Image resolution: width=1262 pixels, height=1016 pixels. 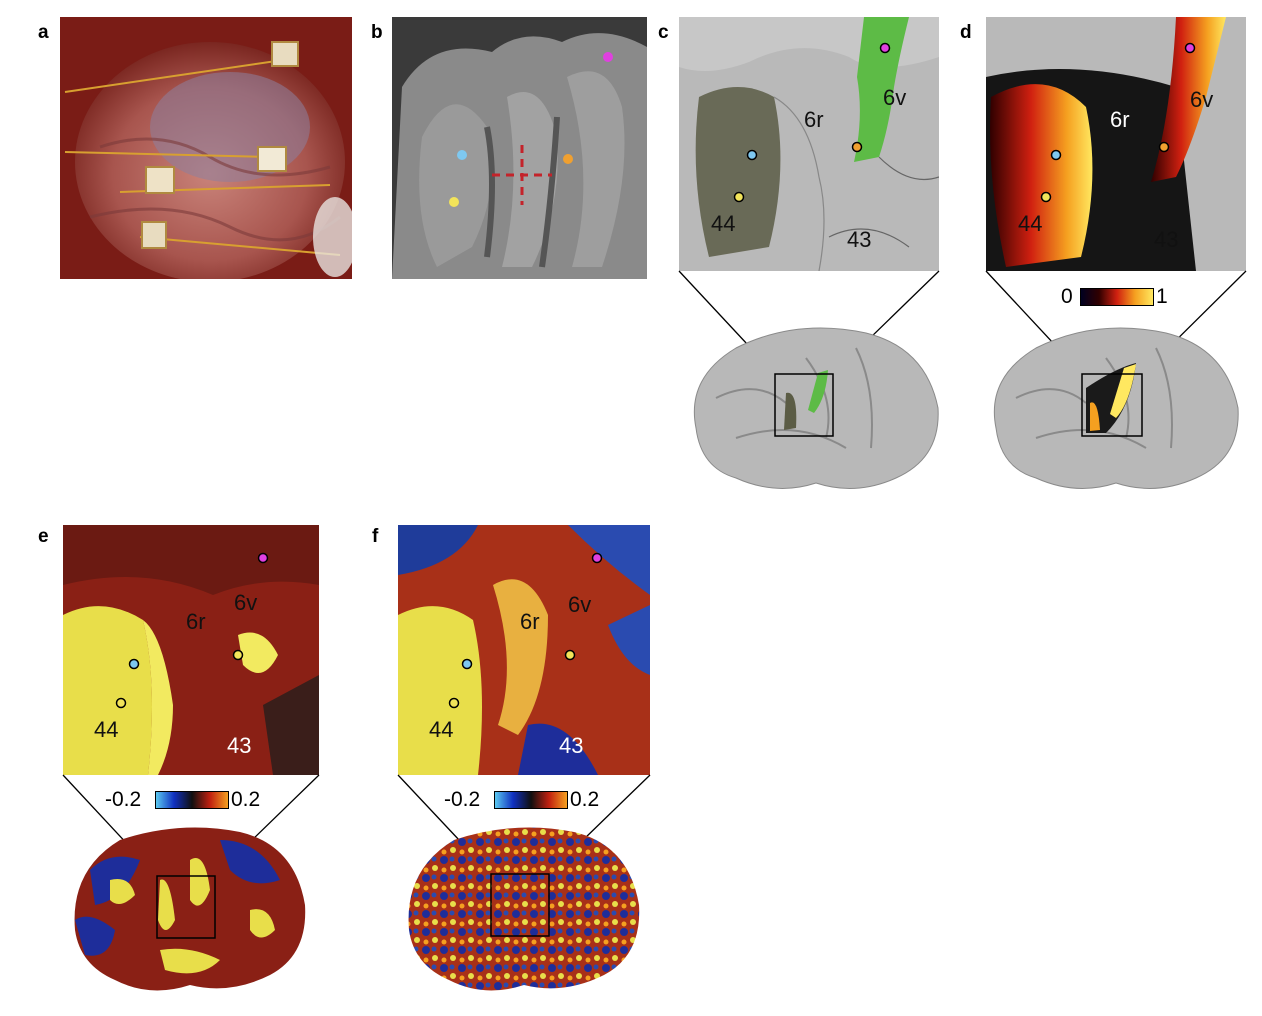 What do you see at coordinates (1116, 144) in the screenshot?
I see `heat-overlay-view: 6r 6v 44 43` at bounding box center [1116, 144].